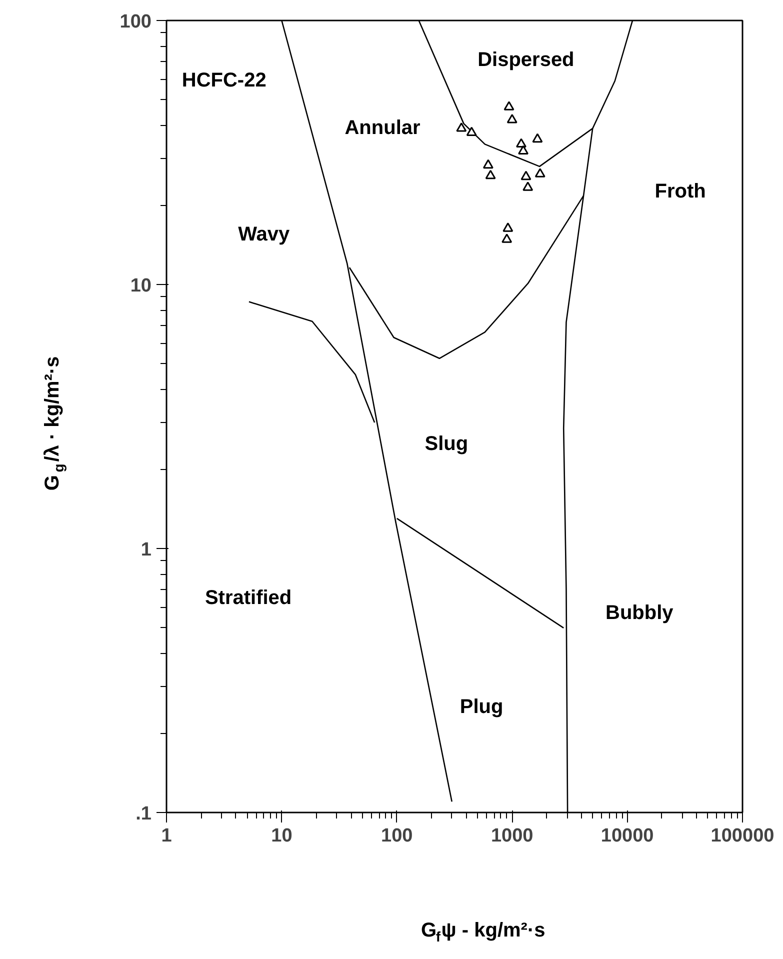  What do you see at coordinates (264, 234) in the screenshot?
I see `annotation: Wavy` at bounding box center [264, 234].